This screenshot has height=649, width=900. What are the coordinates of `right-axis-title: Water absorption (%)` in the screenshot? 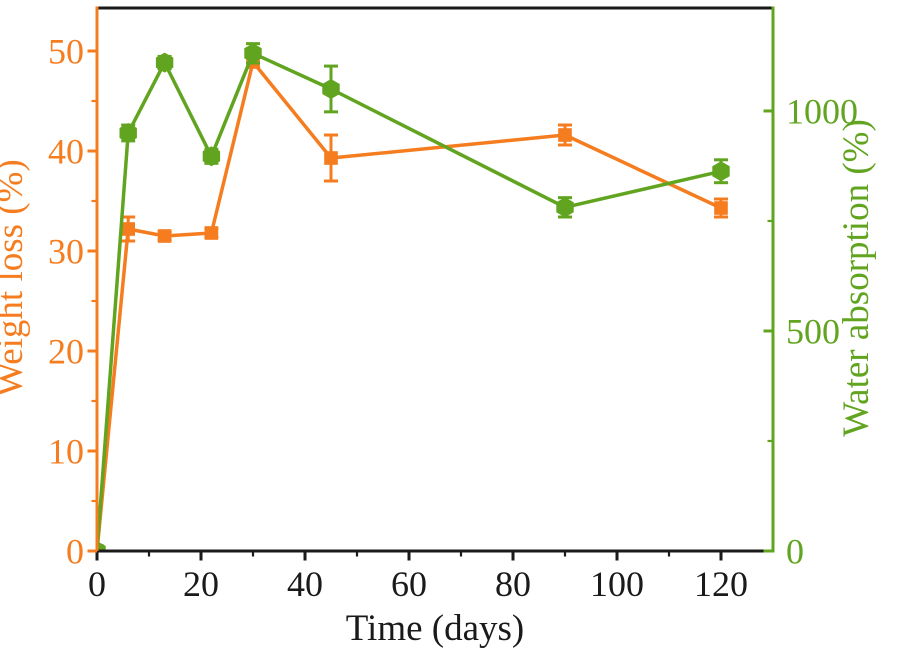 It's located at (856, 278).